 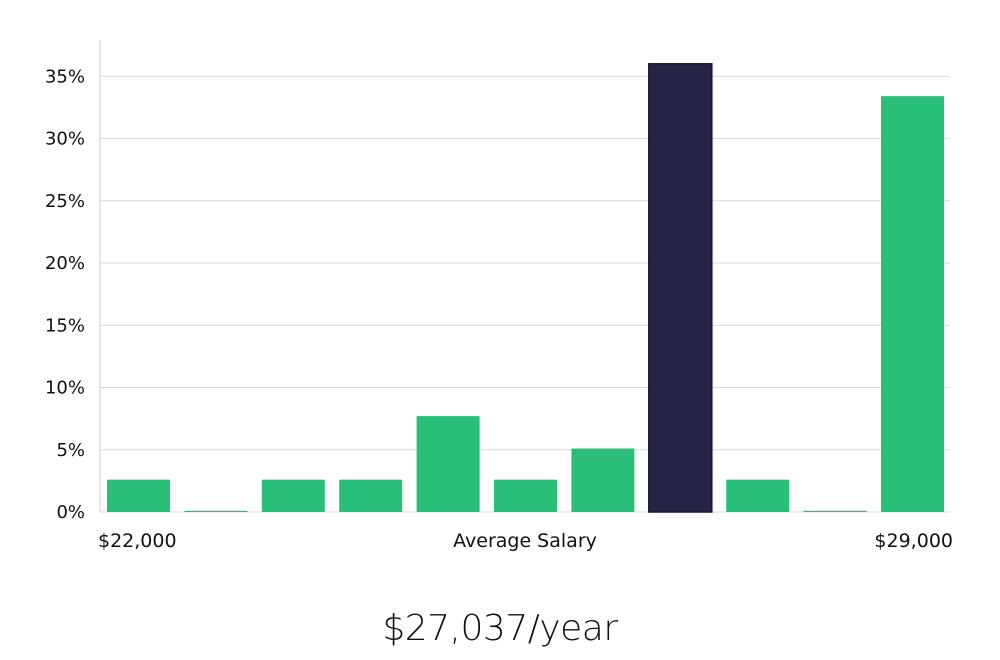 I want to click on y-tick-labels: 0% 5% 10% 15% 20% 25% 30% 35%, so click(x=65, y=294).